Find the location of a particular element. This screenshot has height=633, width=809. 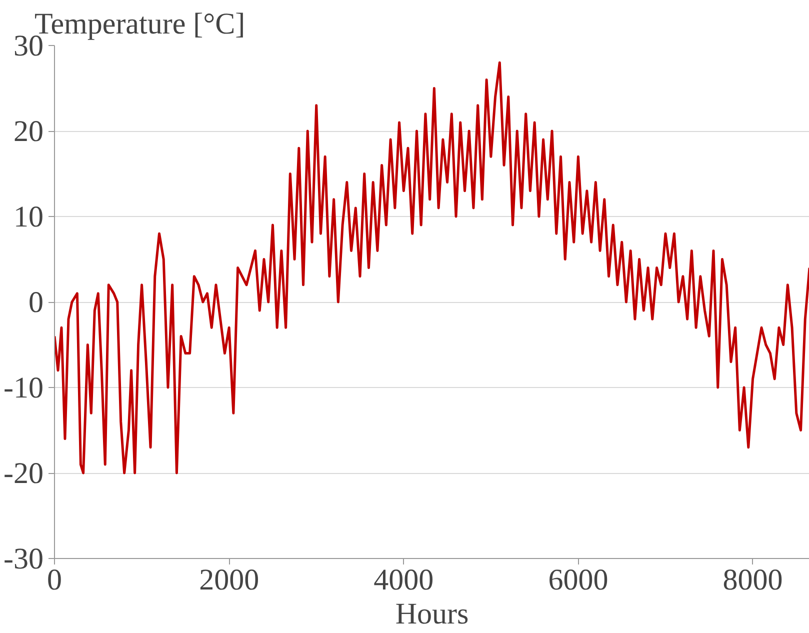

y-tick-label: -10 is located at coordinates (24, 388).